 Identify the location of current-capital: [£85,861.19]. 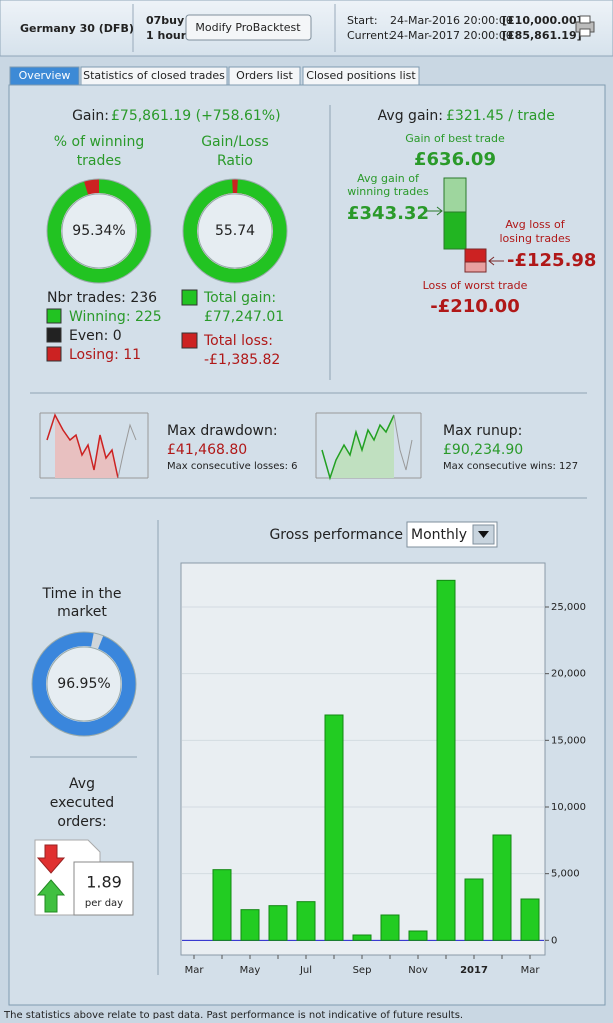
(542, 35).